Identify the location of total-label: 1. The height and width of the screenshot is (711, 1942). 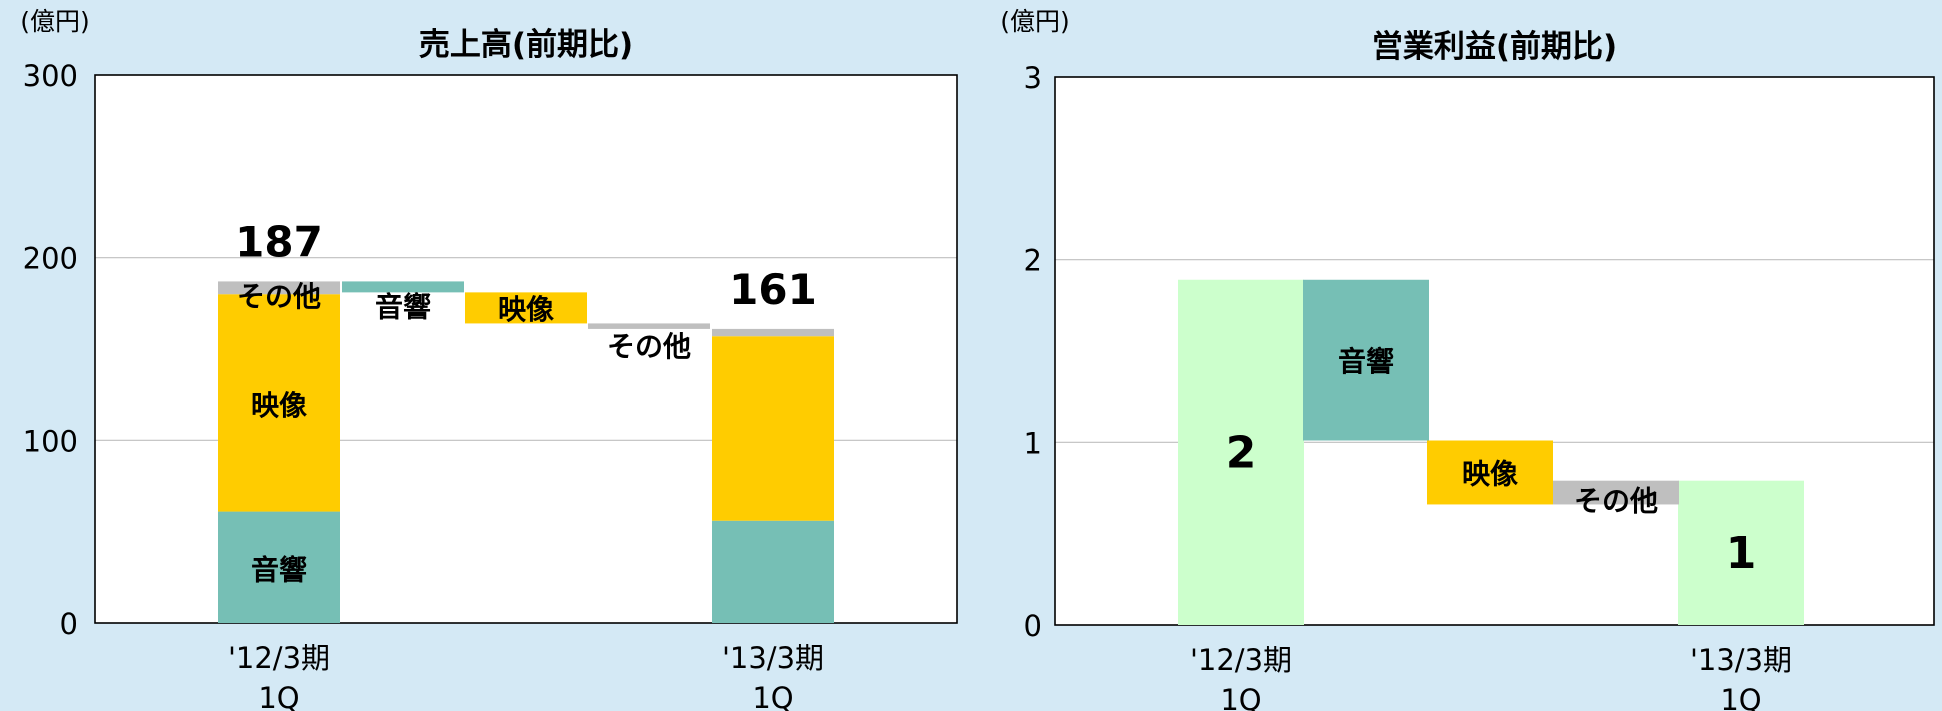
(1741, 553).